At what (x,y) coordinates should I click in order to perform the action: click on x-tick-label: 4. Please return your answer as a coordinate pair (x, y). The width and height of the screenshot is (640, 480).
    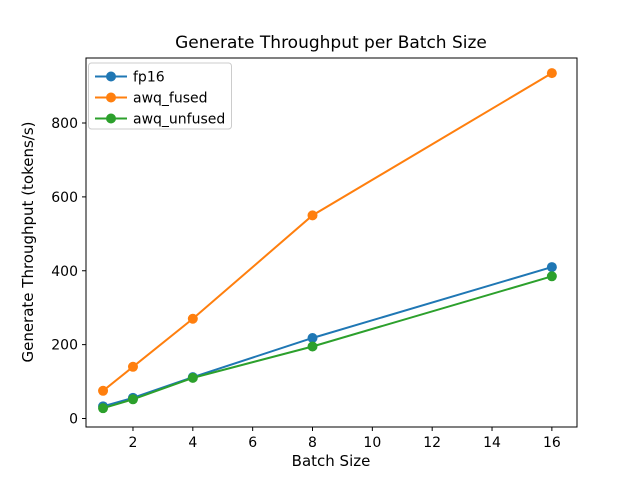
    Looking at the image, I should click on (192, 443).